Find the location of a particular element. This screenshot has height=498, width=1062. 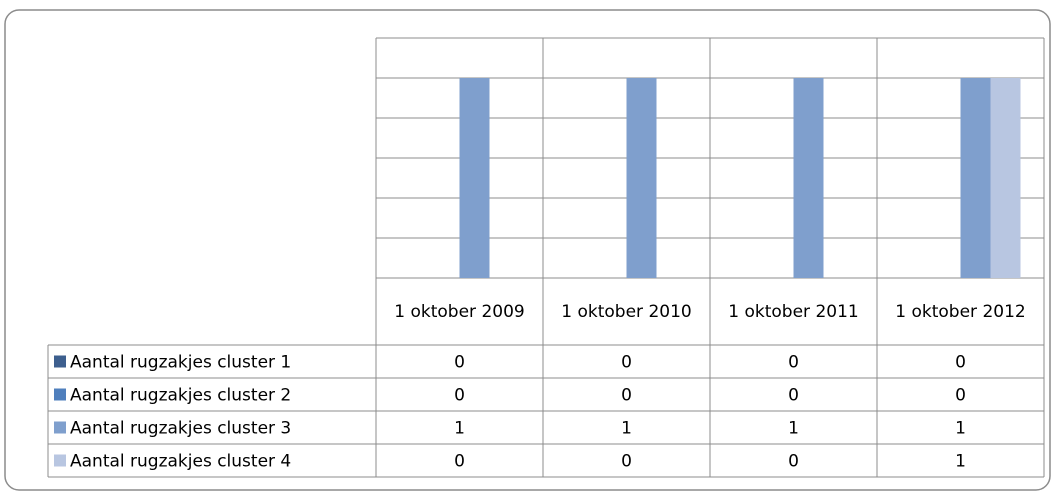

x-tick-label: 1 oktober 2010 is located at coordinates (626, 311).